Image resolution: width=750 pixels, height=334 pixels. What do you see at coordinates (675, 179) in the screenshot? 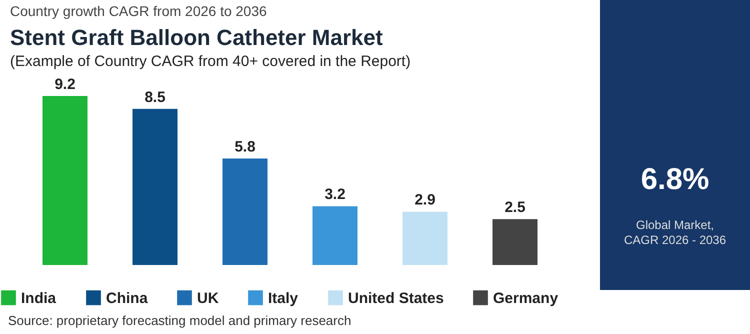
I see `text: 6.8%` at bounding box center [675, 179].